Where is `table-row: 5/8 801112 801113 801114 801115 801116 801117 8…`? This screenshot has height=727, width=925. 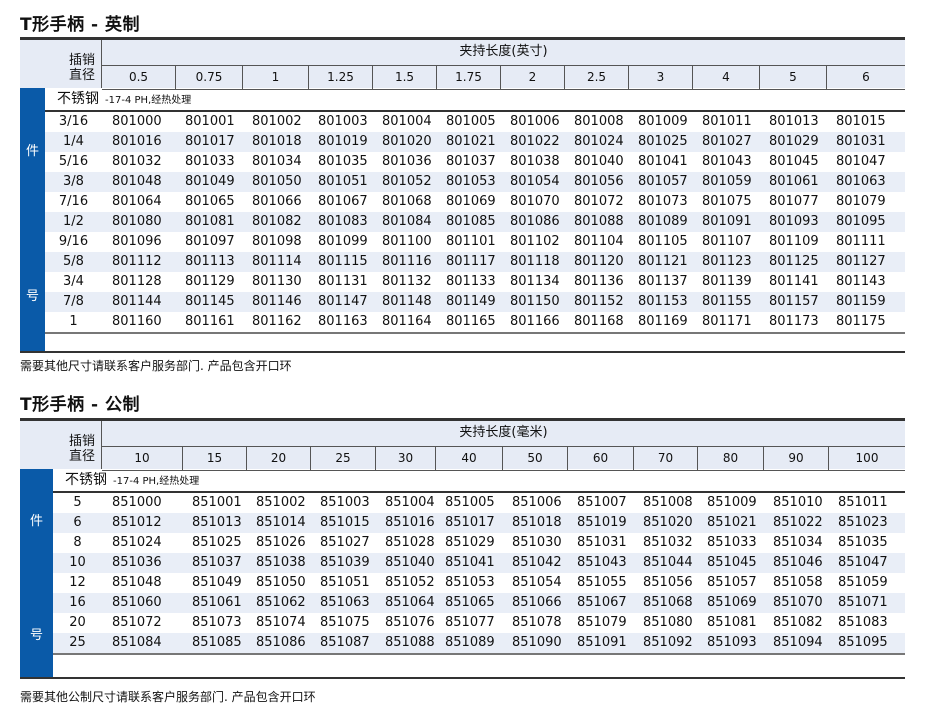
table-row: 5/8 801112 801113 801114 801115 801116 801117 8… is located at coordinates (475, 262).